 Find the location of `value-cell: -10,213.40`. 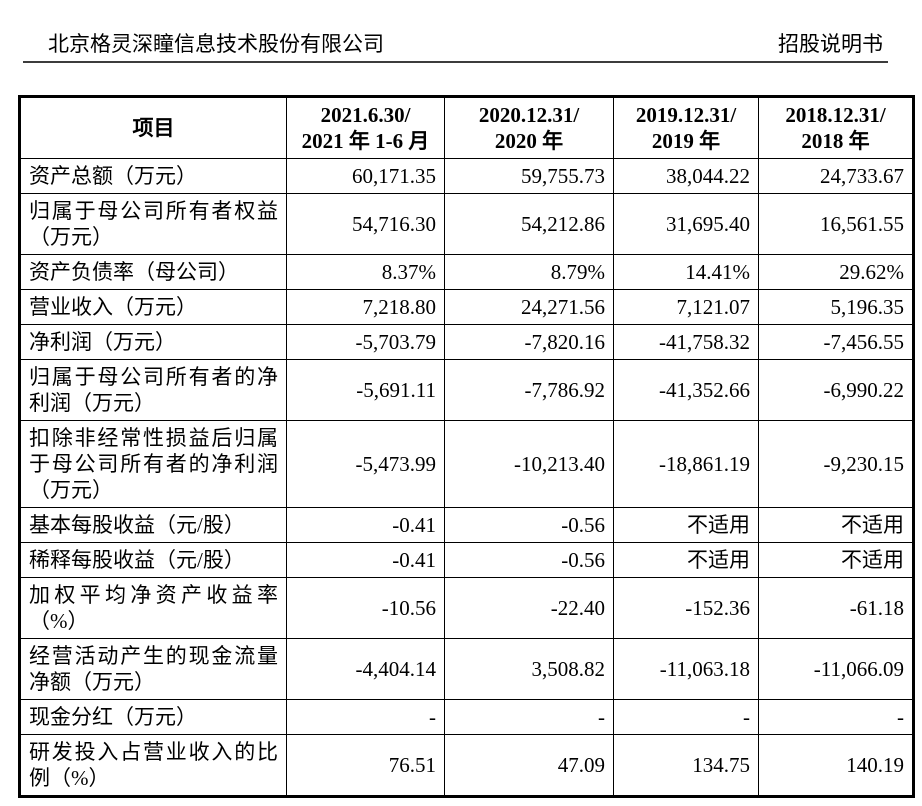

value-cell: -10,213.40 is located at coordinates (529, 464).